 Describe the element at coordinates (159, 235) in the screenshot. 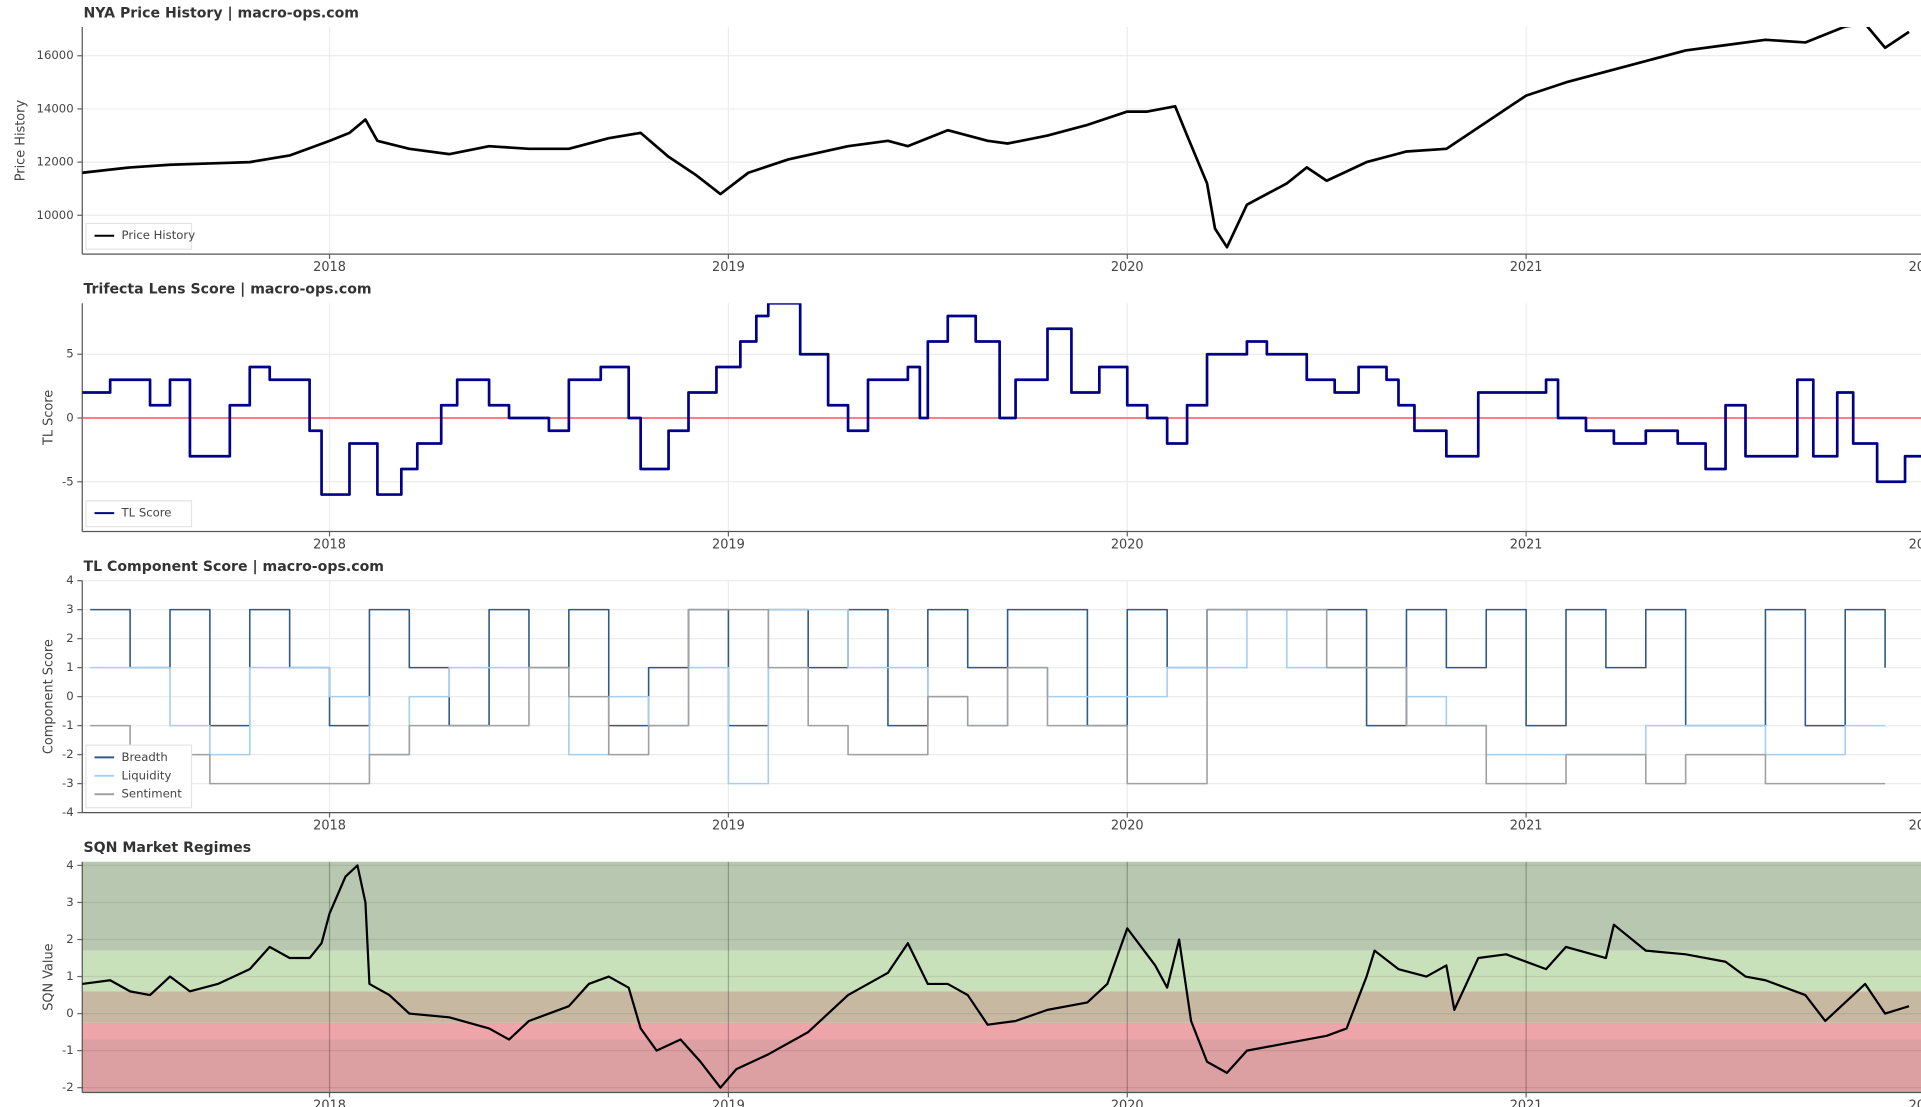

I see `legend-label: Price History` at that location.